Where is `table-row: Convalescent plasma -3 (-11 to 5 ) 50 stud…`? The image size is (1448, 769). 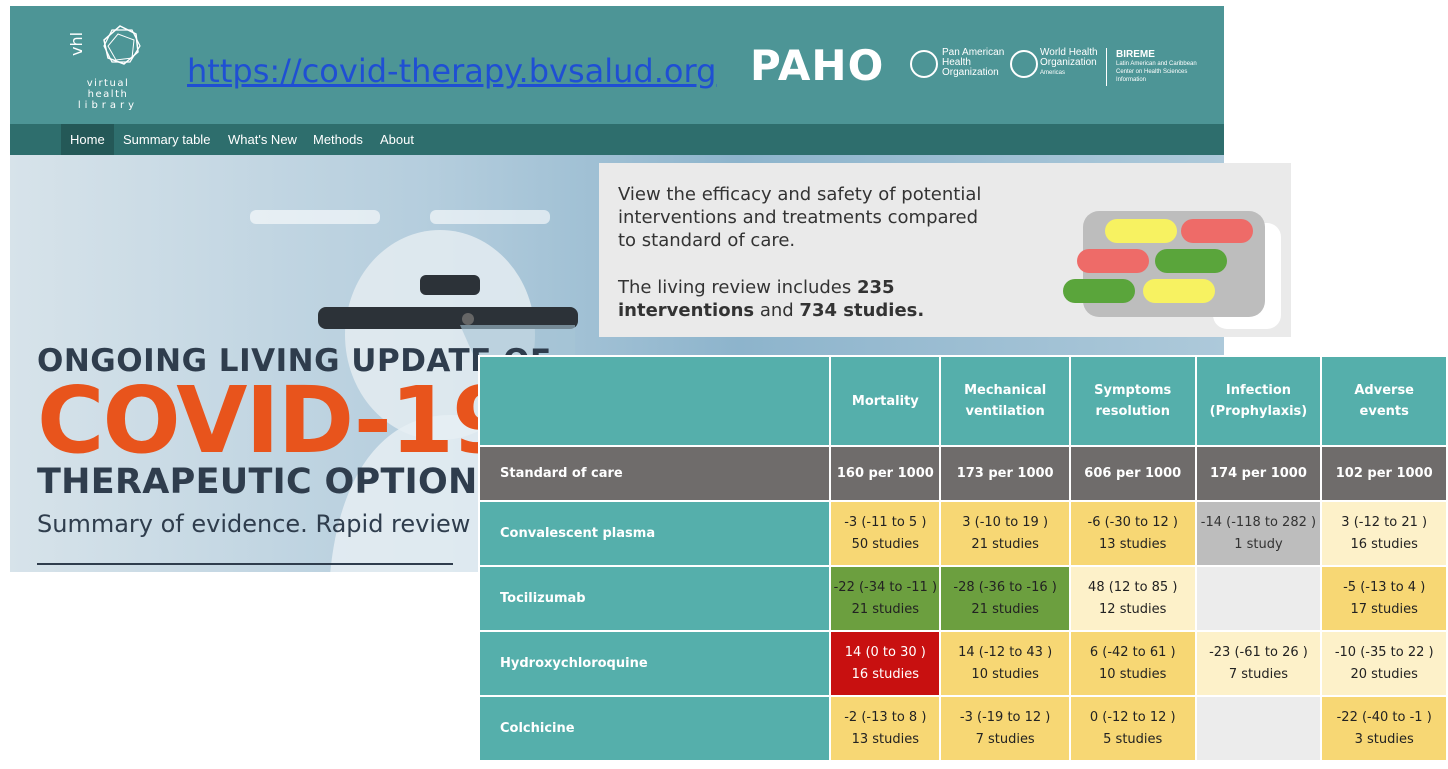
table-row: Convalescent plasma -3 (-11 to 5 ) 50 stud… is located at coordinates (962, 533).